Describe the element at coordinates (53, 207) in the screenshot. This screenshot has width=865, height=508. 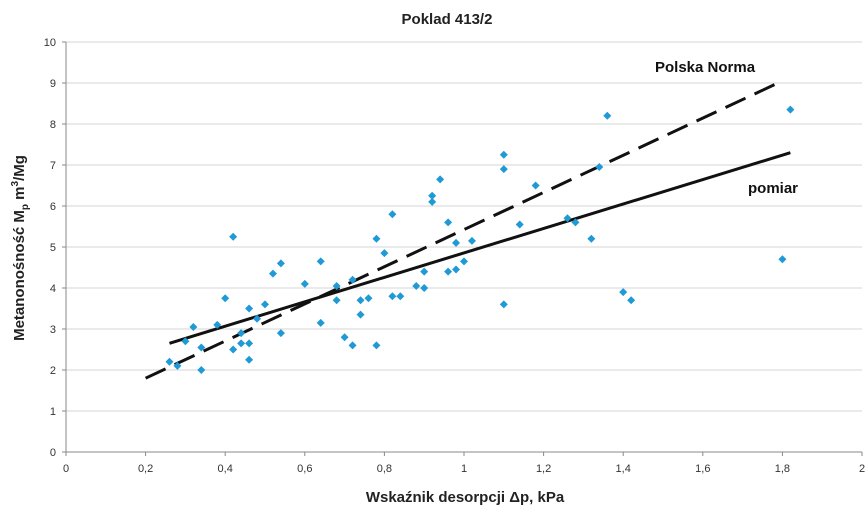
I see `y-tick-label: 6` at that location.